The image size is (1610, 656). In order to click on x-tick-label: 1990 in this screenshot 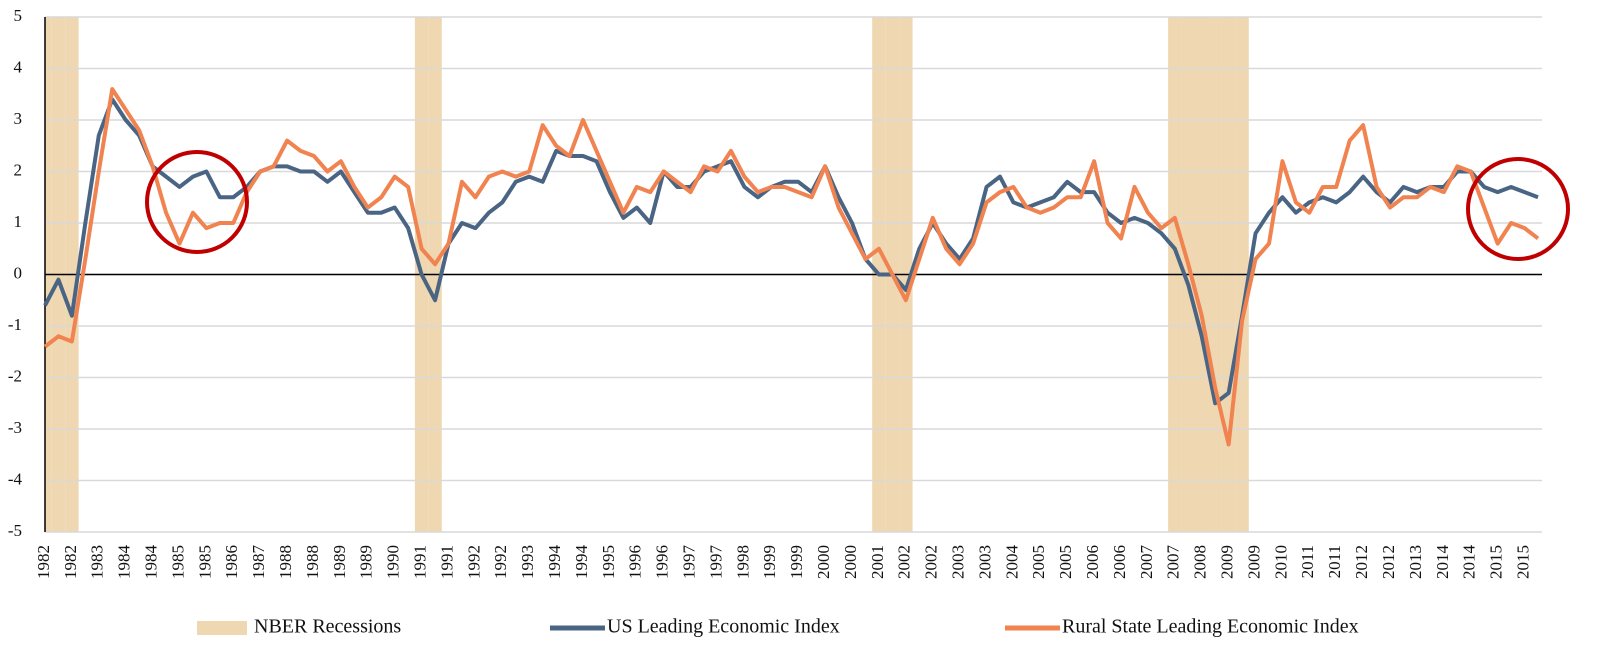, I will do `click(393, 562)`.